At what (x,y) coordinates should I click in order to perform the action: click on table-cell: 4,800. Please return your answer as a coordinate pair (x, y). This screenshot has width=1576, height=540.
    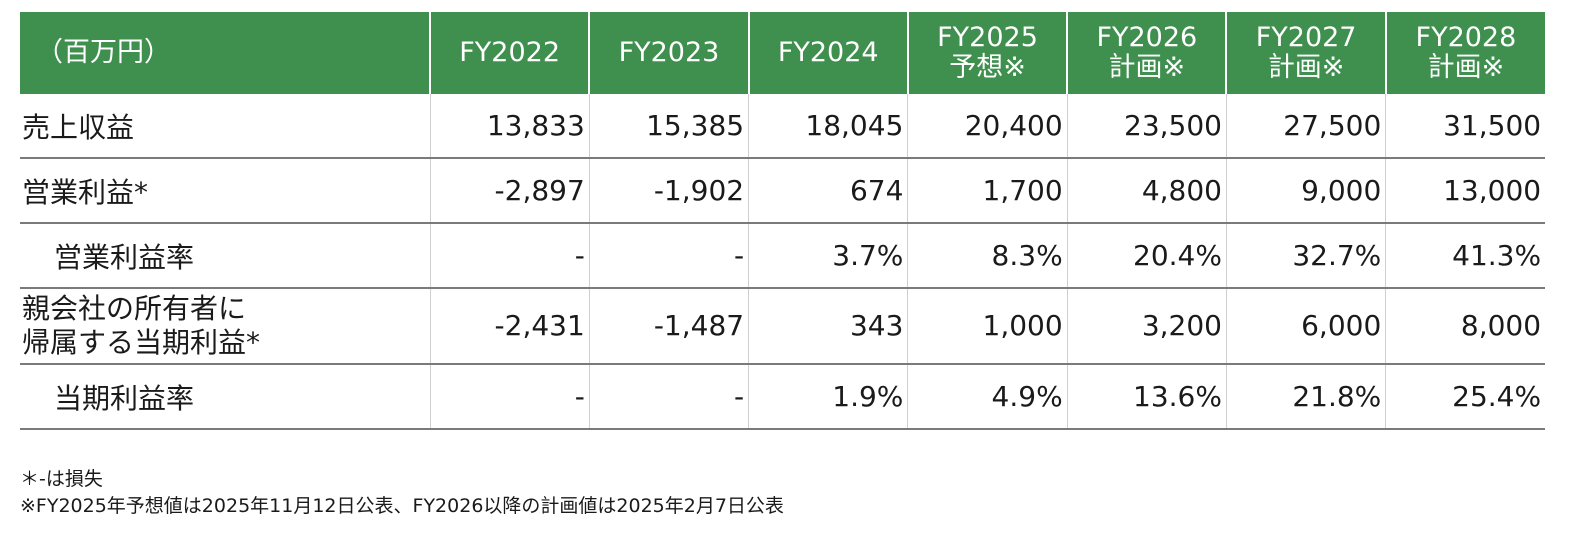
    Looking at the image, I should click on (1146, 191).